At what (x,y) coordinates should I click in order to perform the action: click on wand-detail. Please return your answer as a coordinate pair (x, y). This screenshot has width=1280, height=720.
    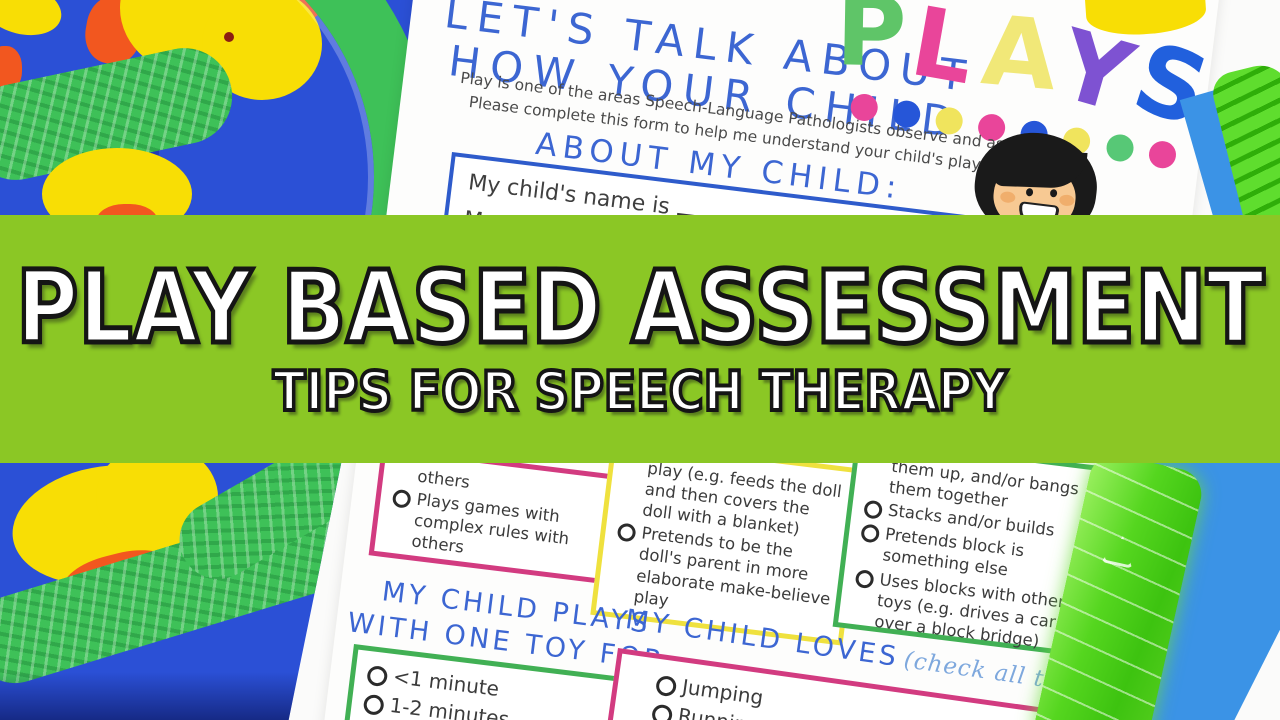
    Looking at the image, I should click on (1120, 551).